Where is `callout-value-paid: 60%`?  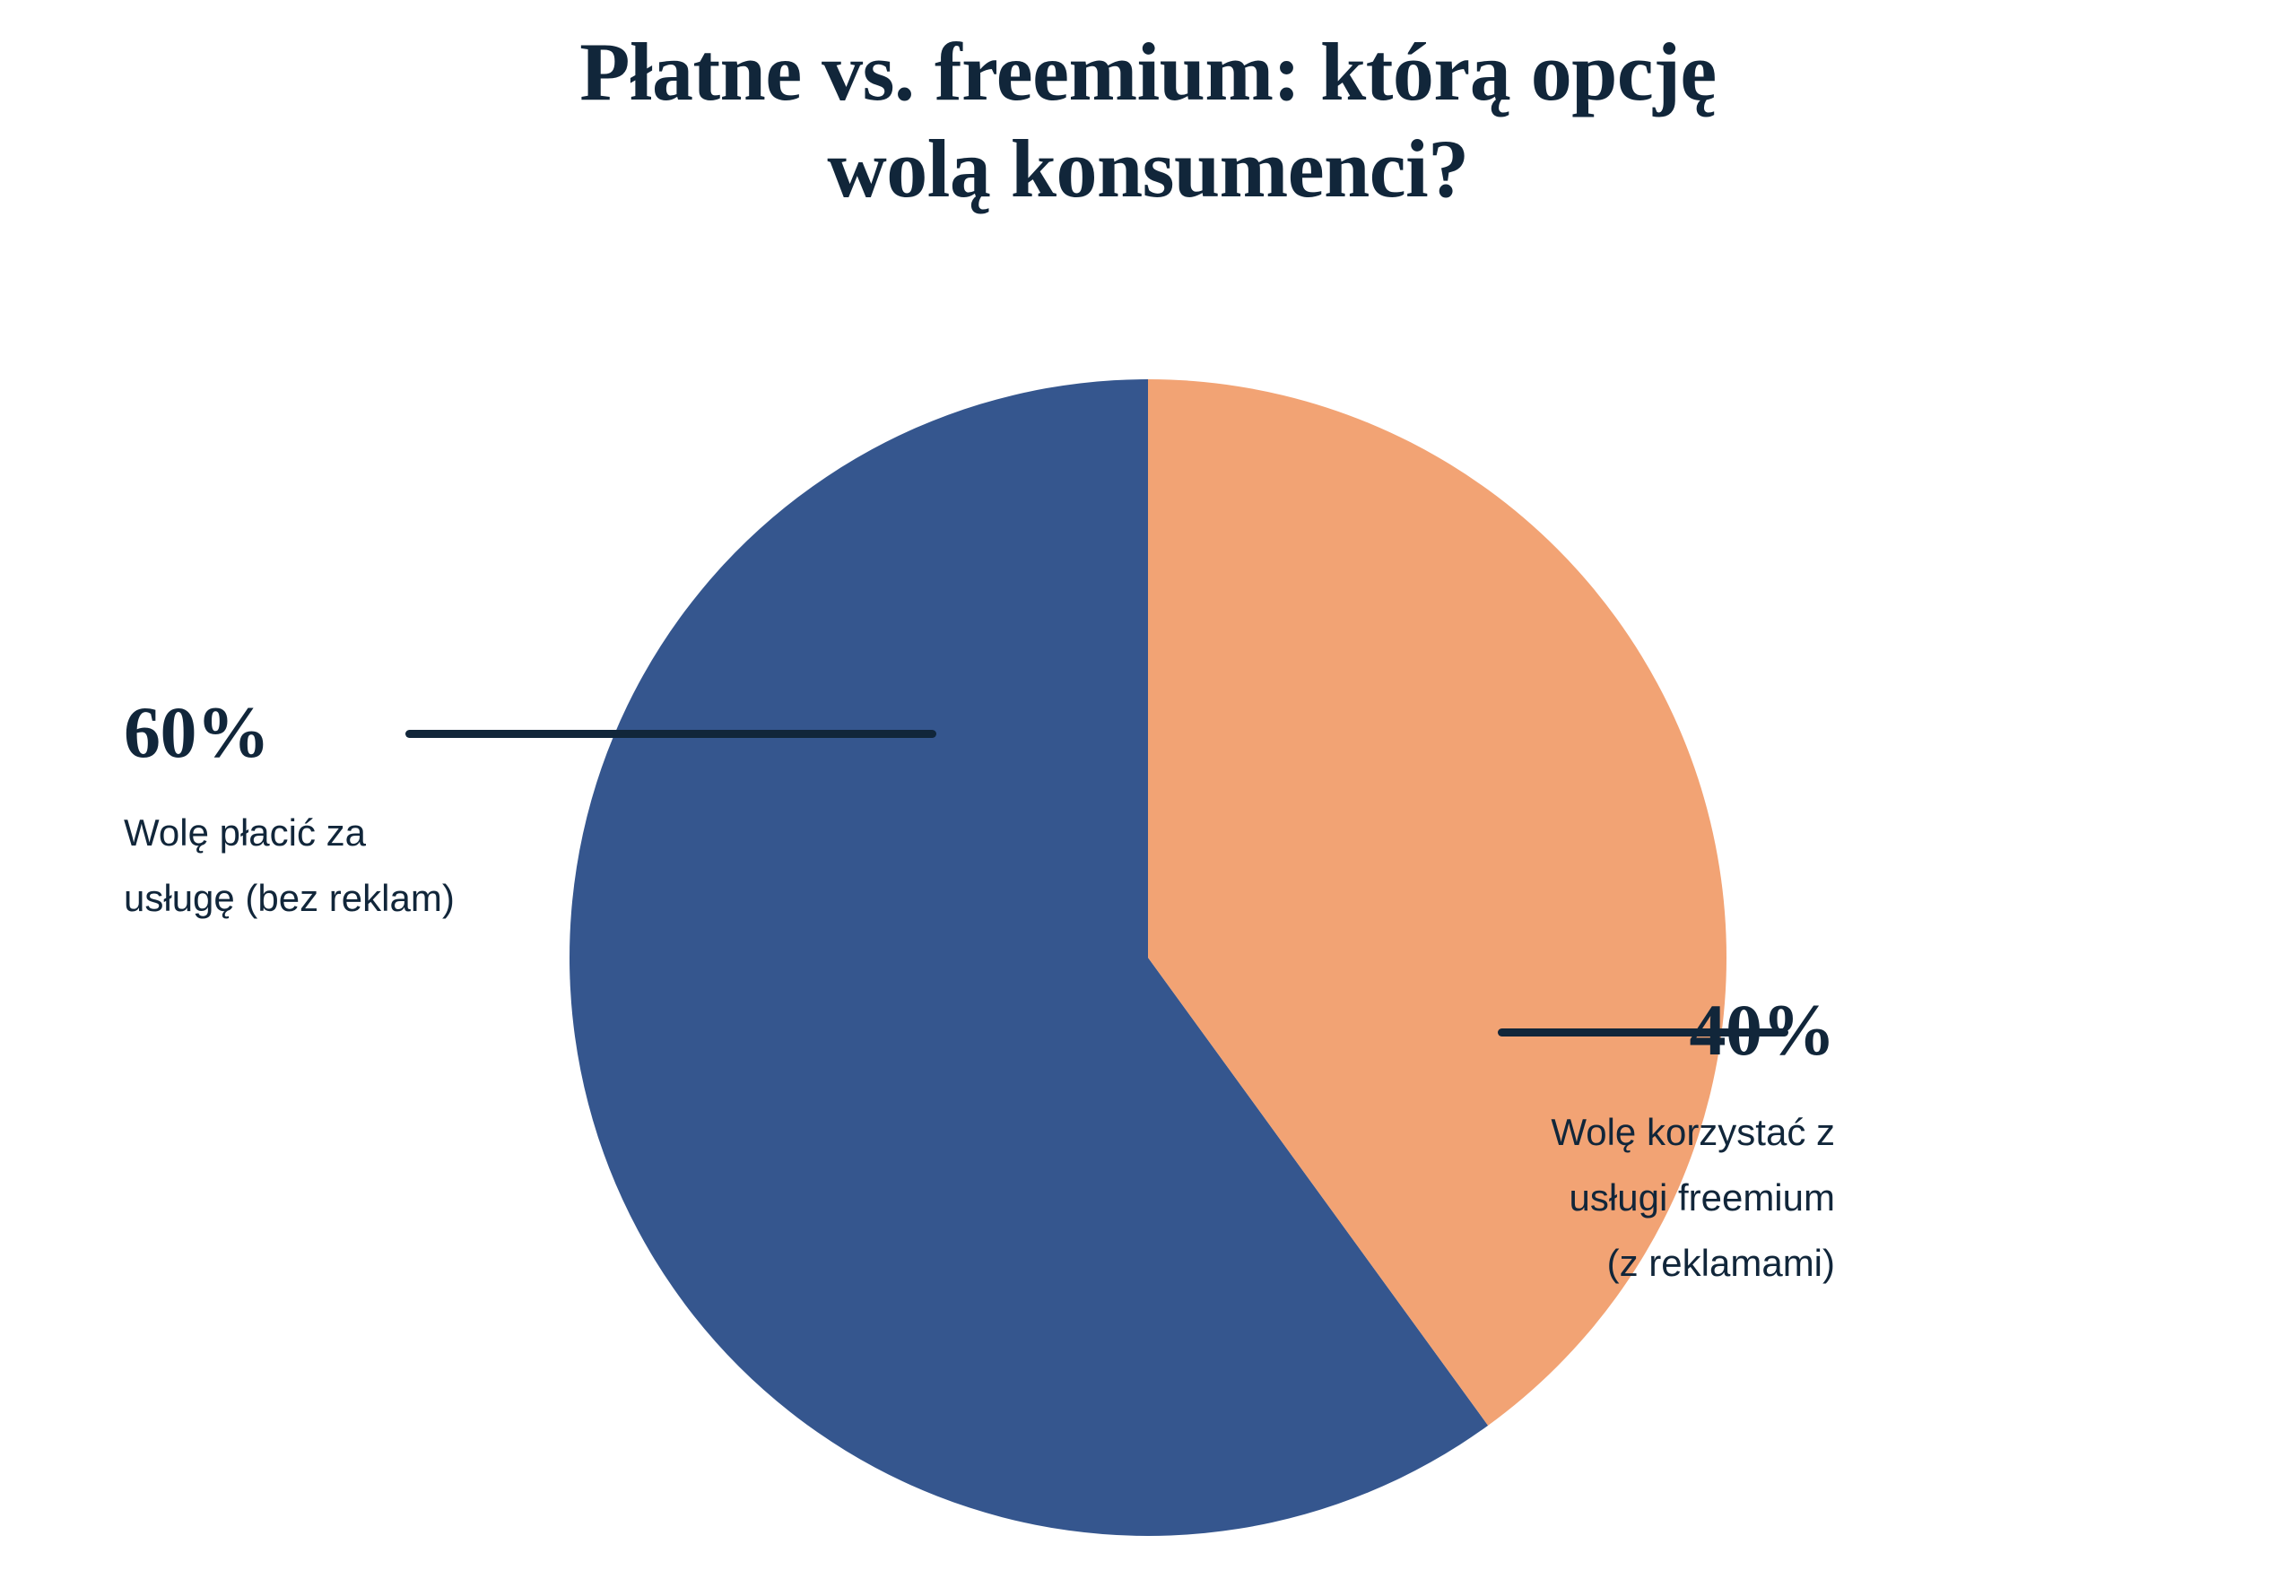 callout-value-paid: 60% is located at coordinates (197, 732).